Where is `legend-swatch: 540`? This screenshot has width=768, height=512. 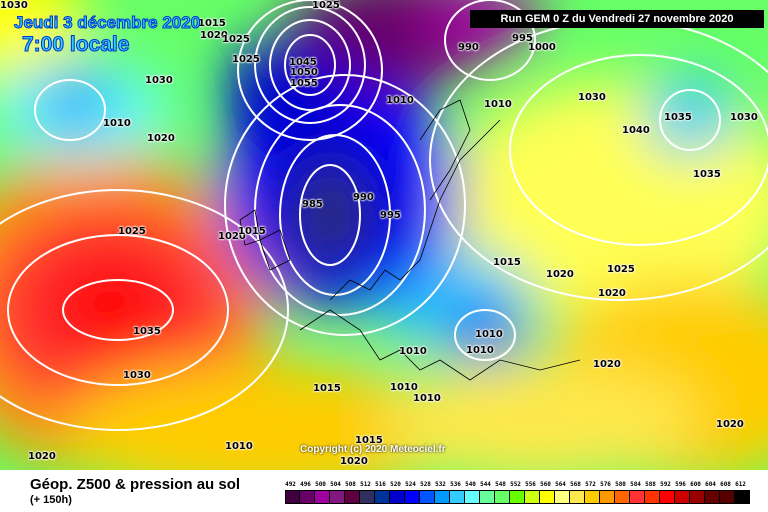
legend-swatch: 540 is located at coordinates (472, 492).